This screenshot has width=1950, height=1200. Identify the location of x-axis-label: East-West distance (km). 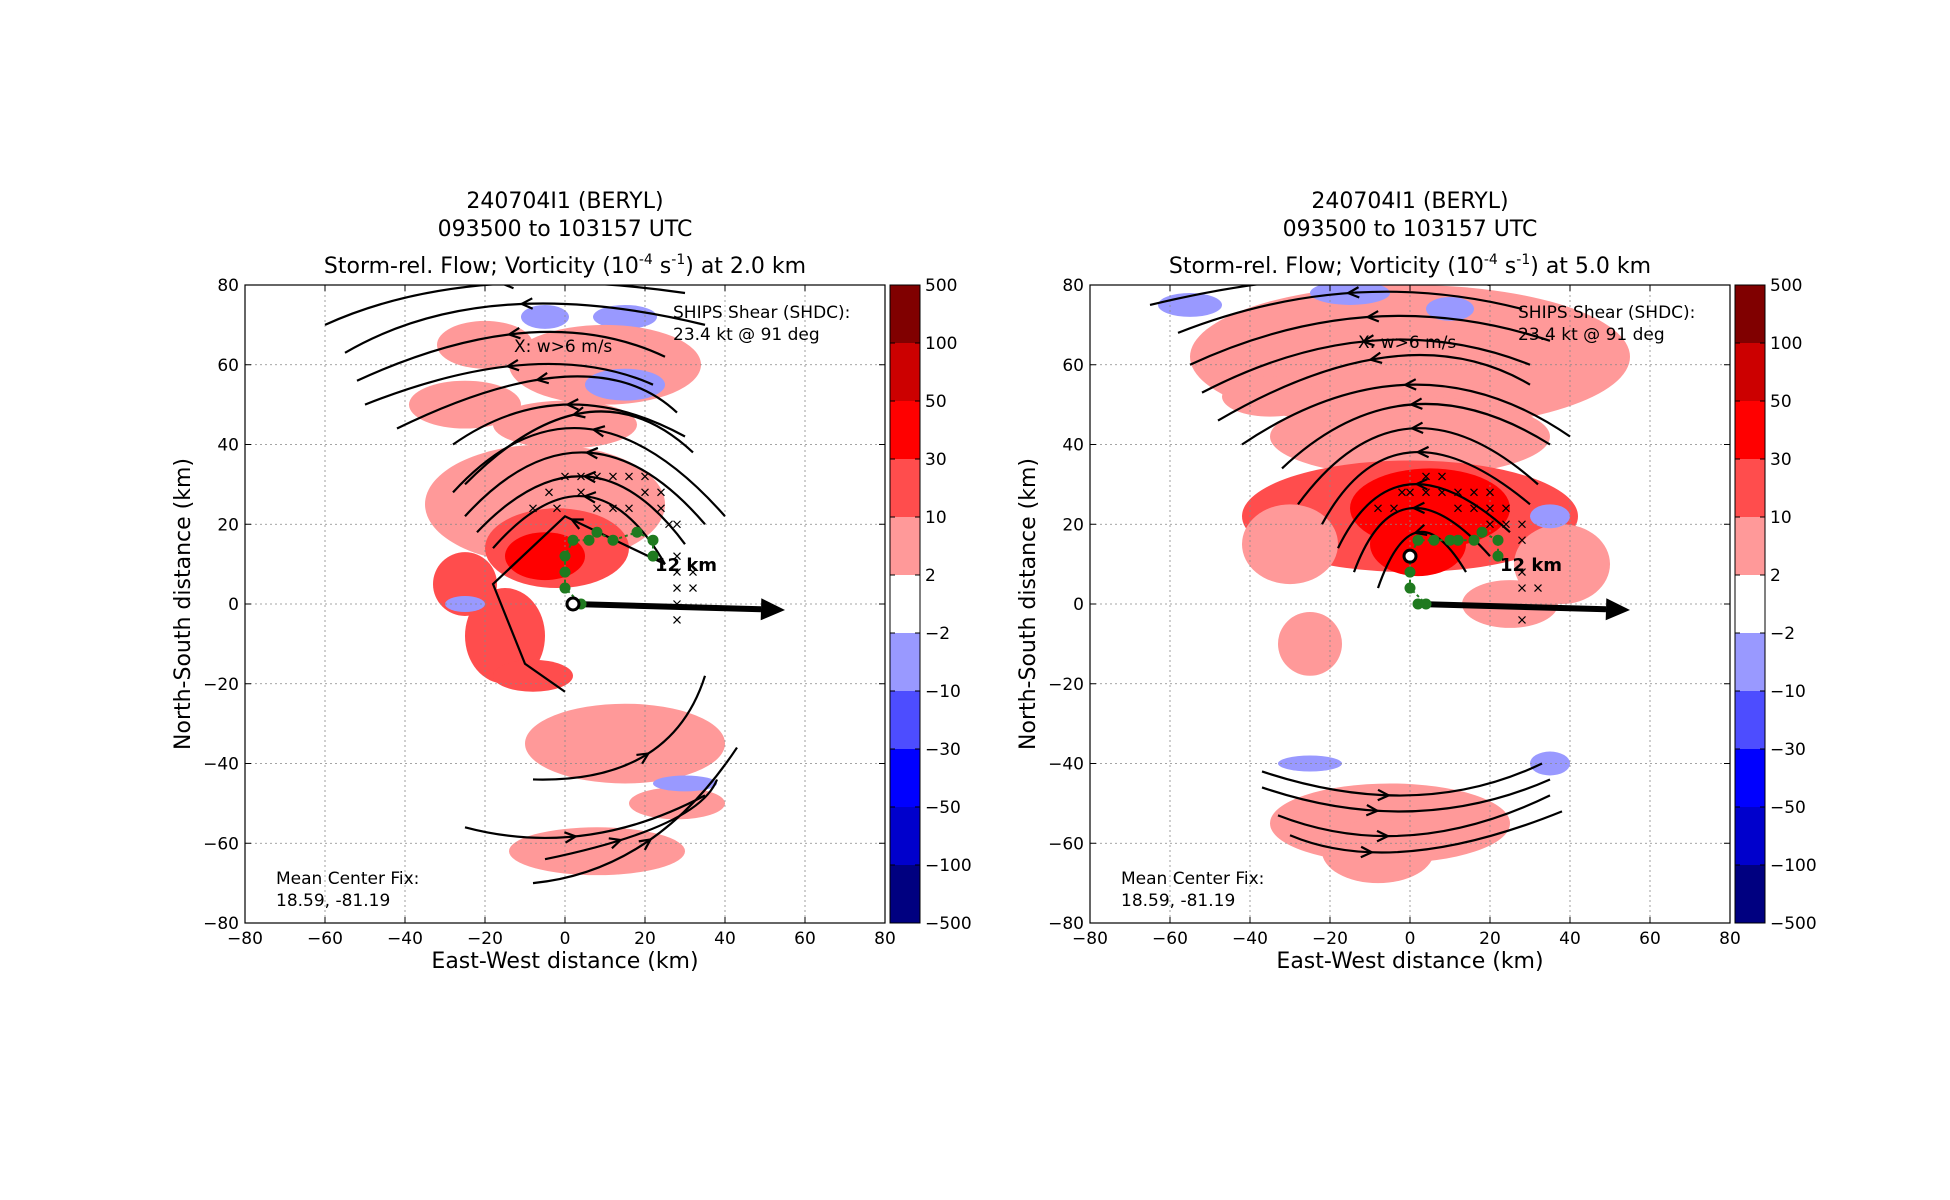
(1409, 961).